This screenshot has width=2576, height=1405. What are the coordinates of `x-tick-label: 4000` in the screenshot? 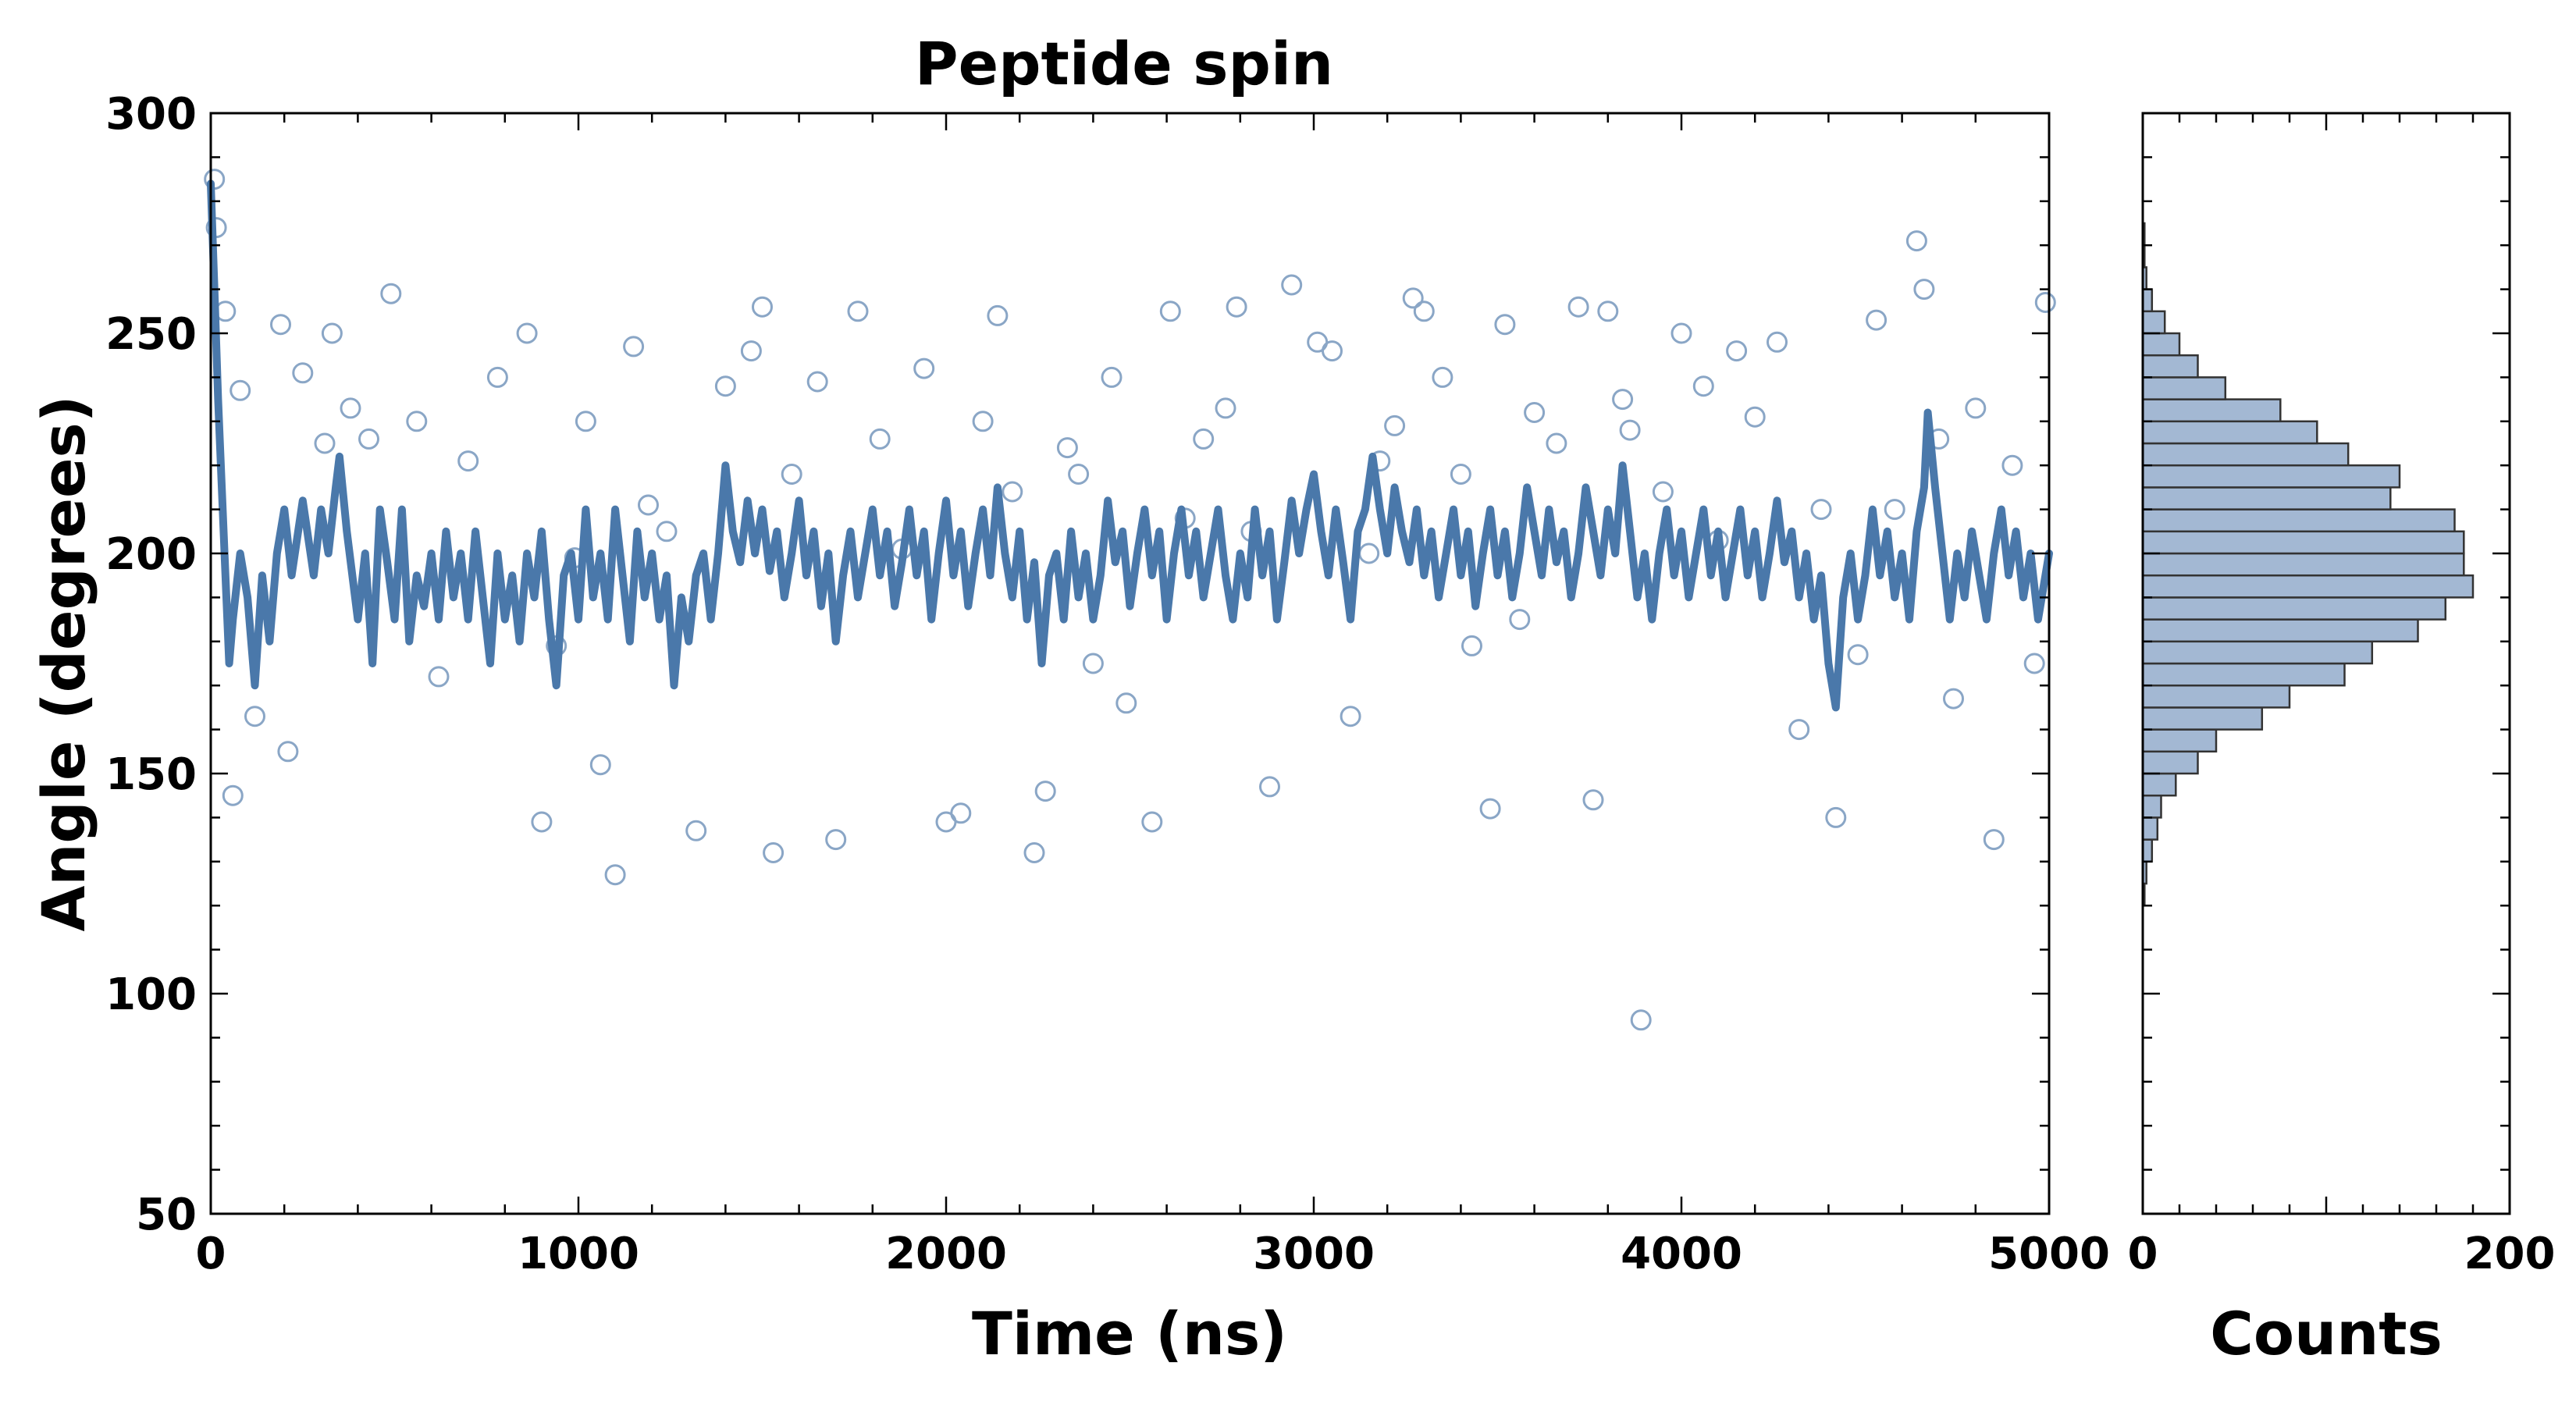 It's located at (1681, 1254).